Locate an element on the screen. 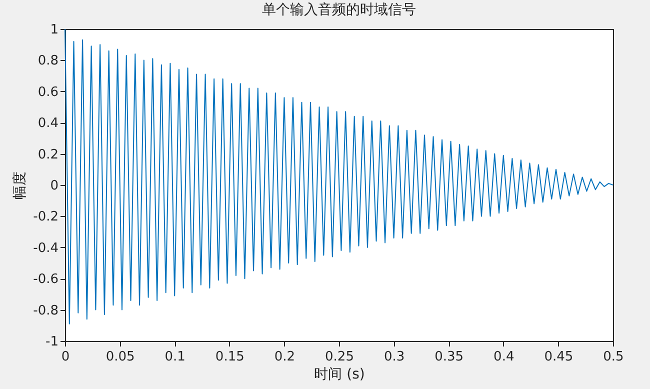 The width and height of the screenshot is (650, 389). y-tick-label: 1 is located at coordinates (54, 30).